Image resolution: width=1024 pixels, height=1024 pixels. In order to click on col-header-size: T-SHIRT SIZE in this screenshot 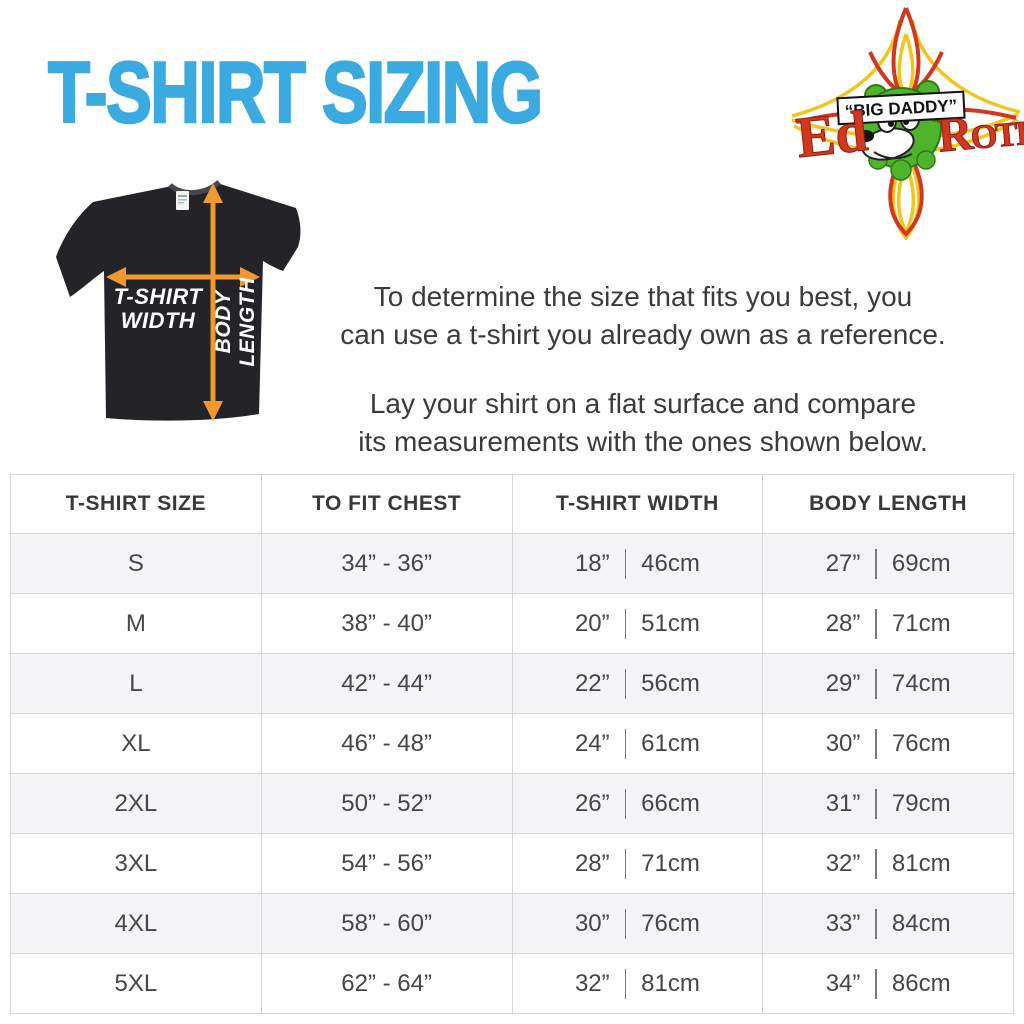, I will do `click(136, 504)`.